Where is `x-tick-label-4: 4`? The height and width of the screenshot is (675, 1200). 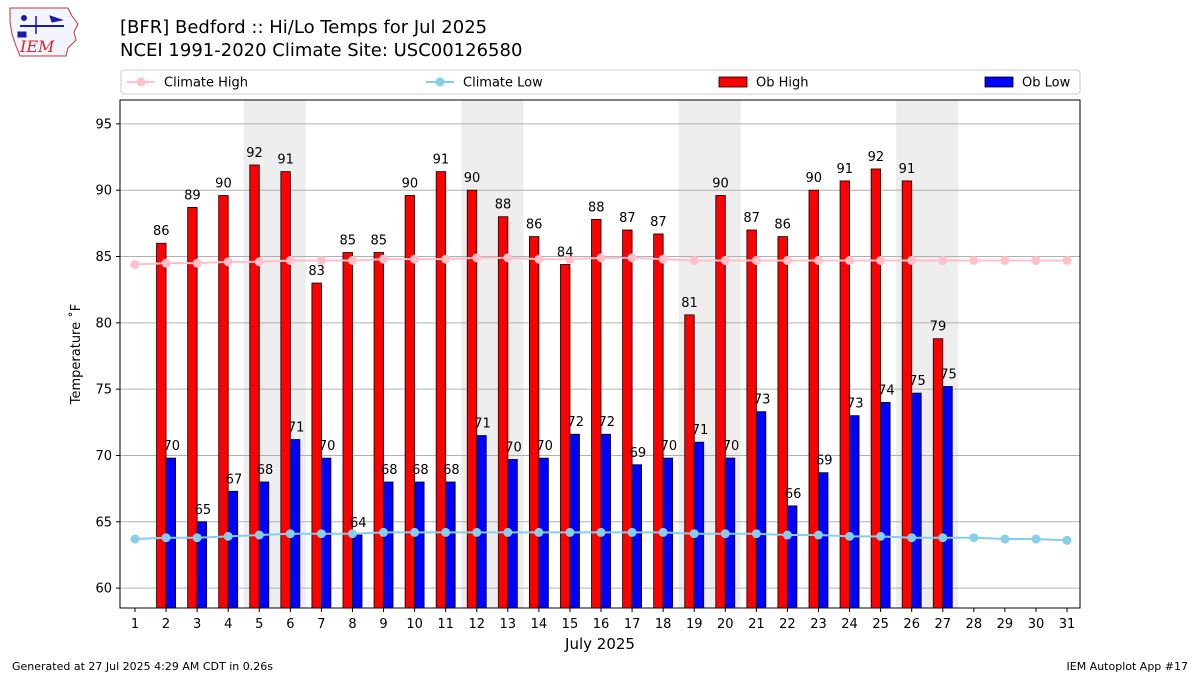
x-tick-label-4: 4 is located at coordinates (228, 624).